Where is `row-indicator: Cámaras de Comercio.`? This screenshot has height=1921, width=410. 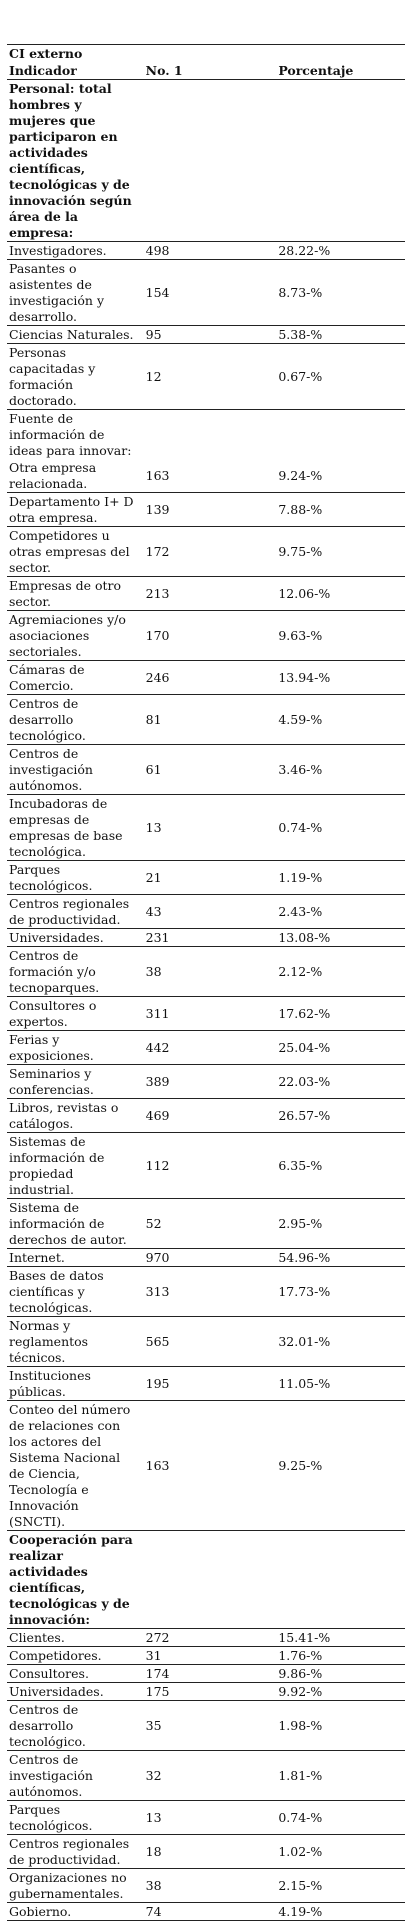 row-indicator: Cámaras de Comercio. is located at coordinates (73, 677).